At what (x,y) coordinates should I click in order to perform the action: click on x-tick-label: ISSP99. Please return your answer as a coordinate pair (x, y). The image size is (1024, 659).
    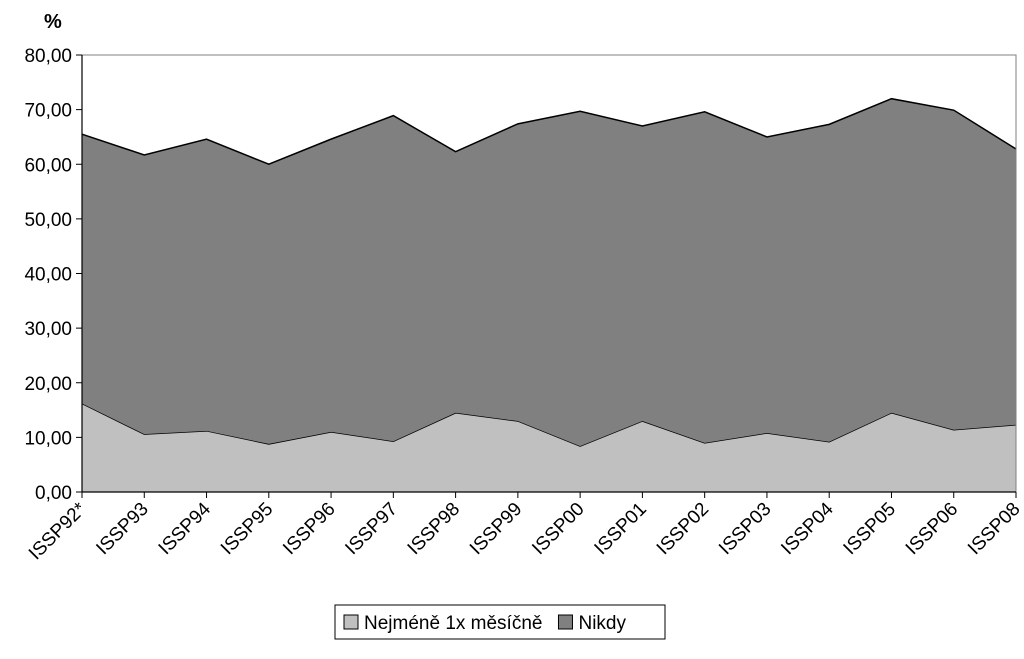
    Looking at the image, I should click on (496, 529).